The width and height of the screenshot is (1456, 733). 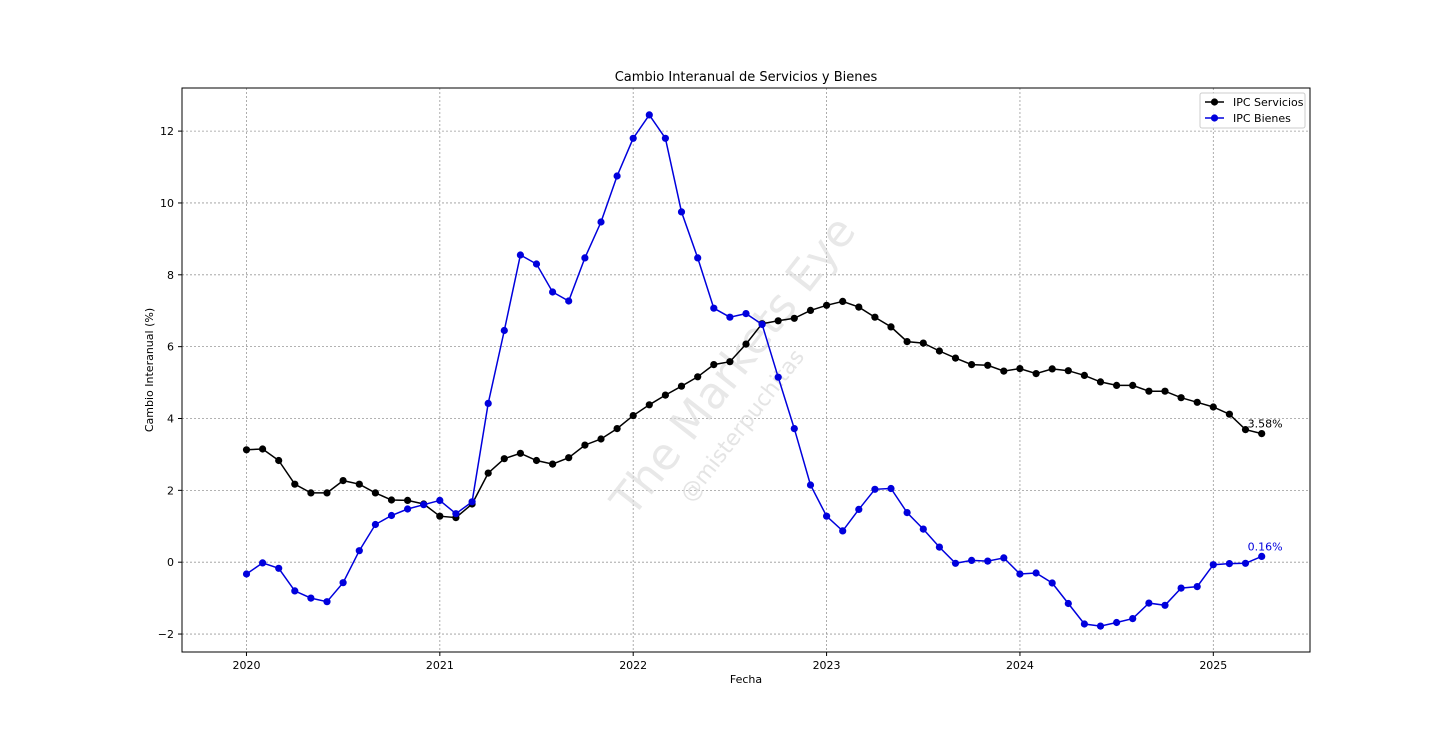 I want to click on legend-entry-label: IPC Bienes, so click(x=1262, y=118).